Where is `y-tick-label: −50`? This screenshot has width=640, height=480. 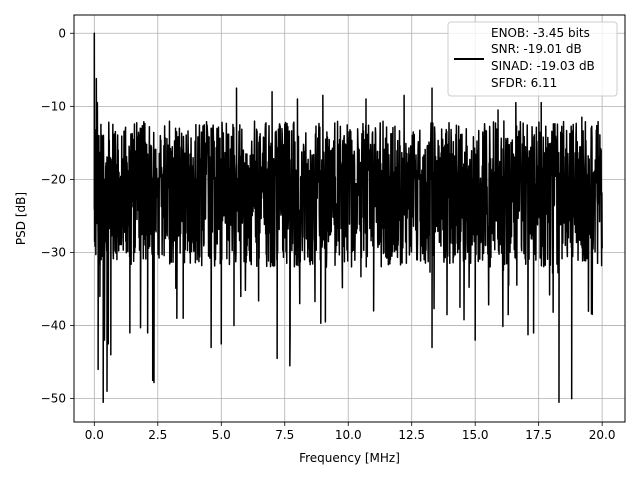 y-tick-label: −50 is located at coordinates (53, 399).